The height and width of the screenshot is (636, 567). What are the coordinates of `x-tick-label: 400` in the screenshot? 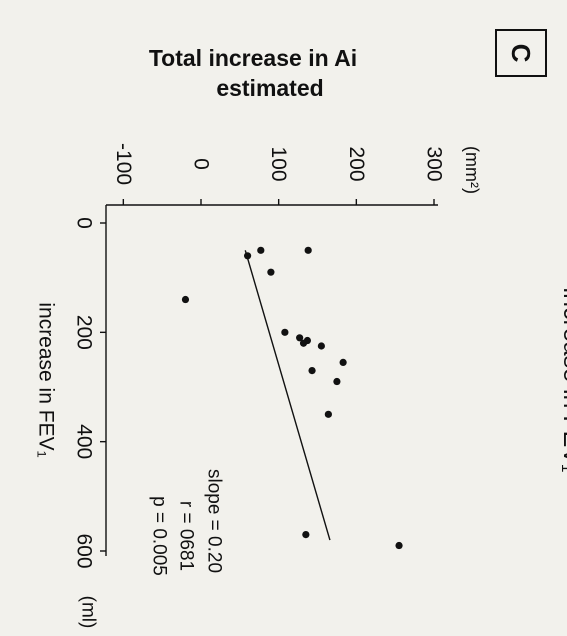 It's located at (84, 441).